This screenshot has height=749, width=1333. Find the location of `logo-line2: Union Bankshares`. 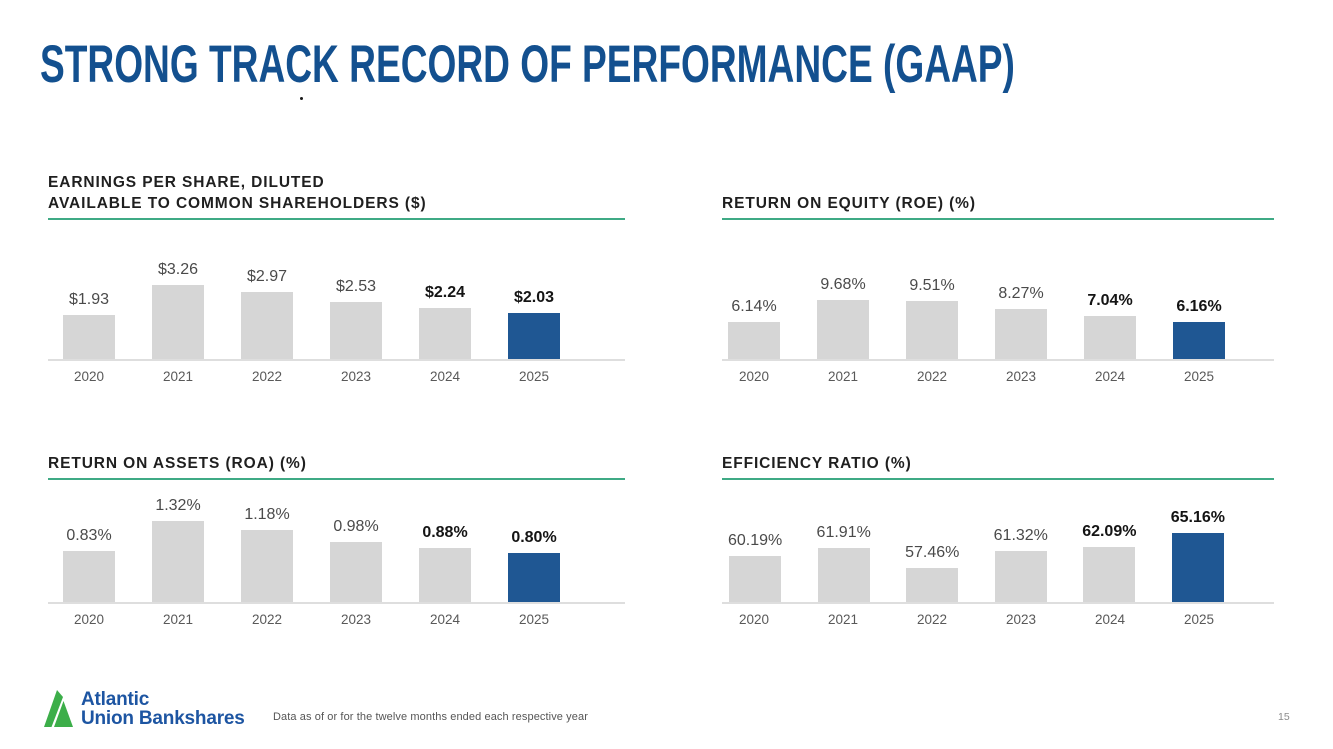

logo-line2: Union Bankshares is located at coordinates (163, 718).